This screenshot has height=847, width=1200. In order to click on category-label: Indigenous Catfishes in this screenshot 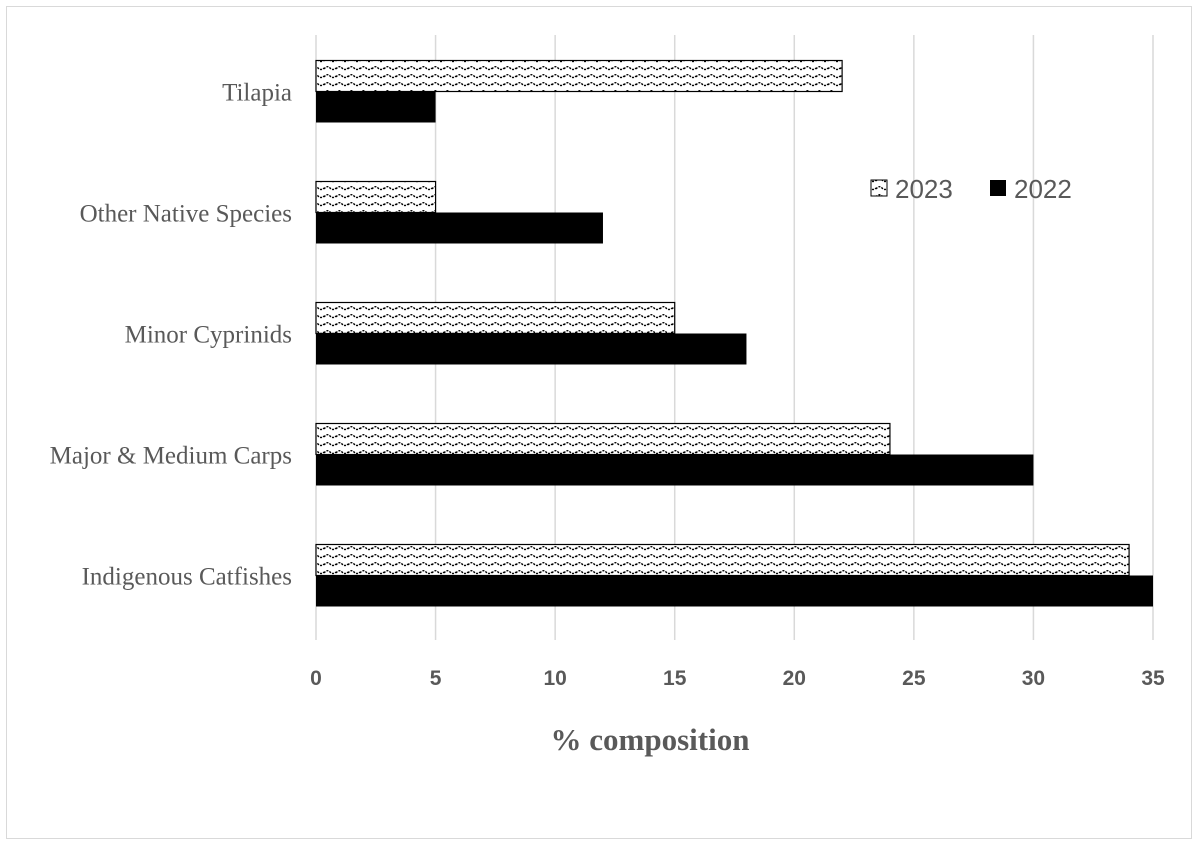, I will do `click(187, 577)`.